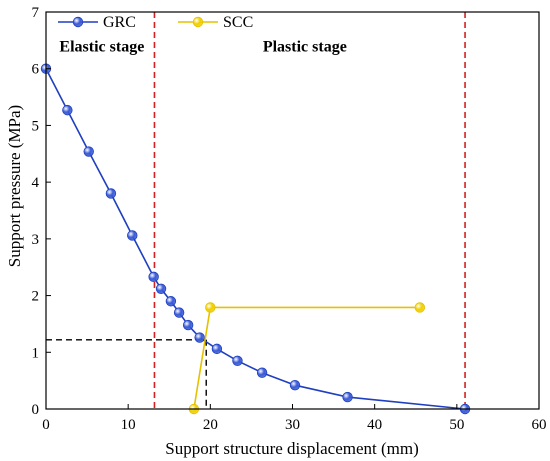  What do you see at coordinates (210, 425) in the screenshot?
I see `x-tick-label-2: 20` at bounding box center [210, 425].